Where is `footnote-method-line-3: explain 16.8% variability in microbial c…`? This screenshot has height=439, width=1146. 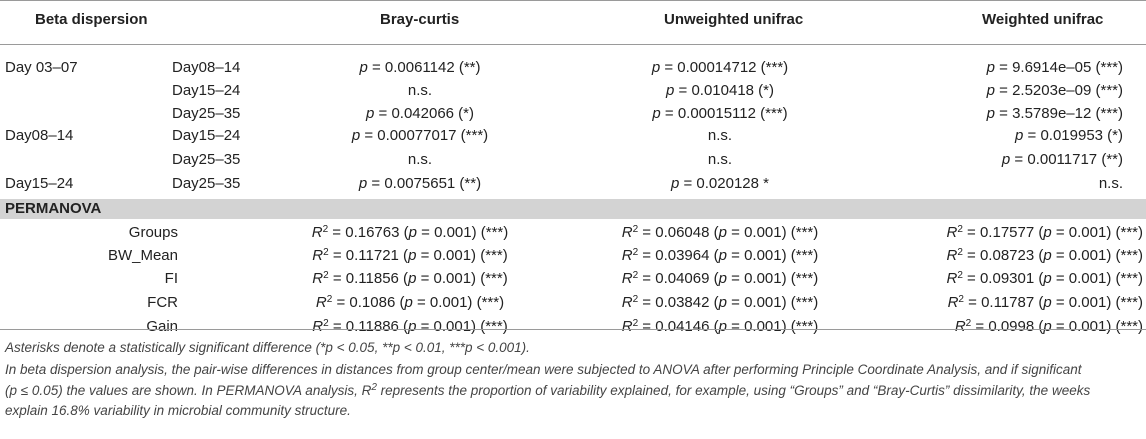
footnote-method-line-3: explain 16.8% variability in microbial c… is located at coordinates (178, 410).